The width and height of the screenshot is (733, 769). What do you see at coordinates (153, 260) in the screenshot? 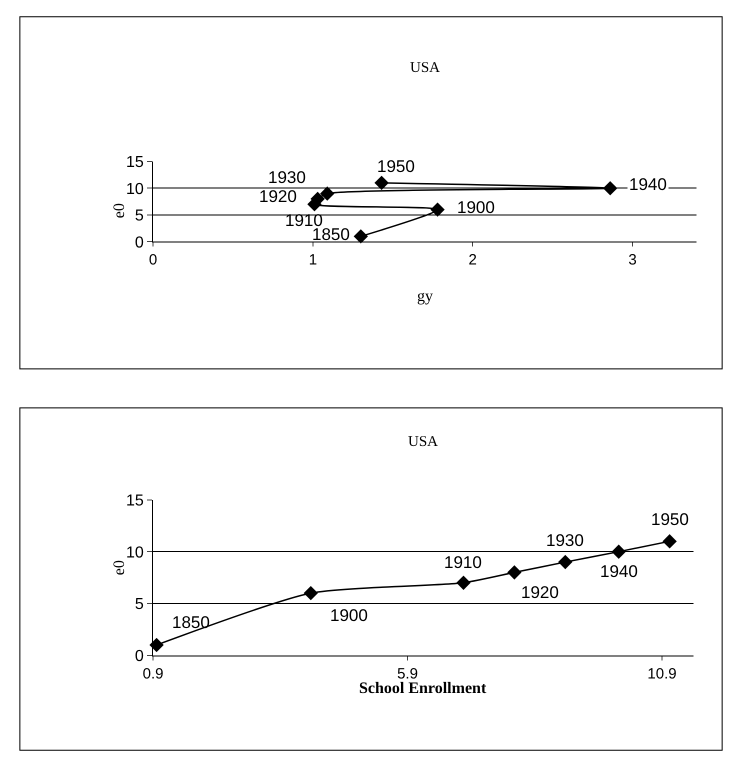
I see `x-tick-label: 0` at bounding box center [153, 260].